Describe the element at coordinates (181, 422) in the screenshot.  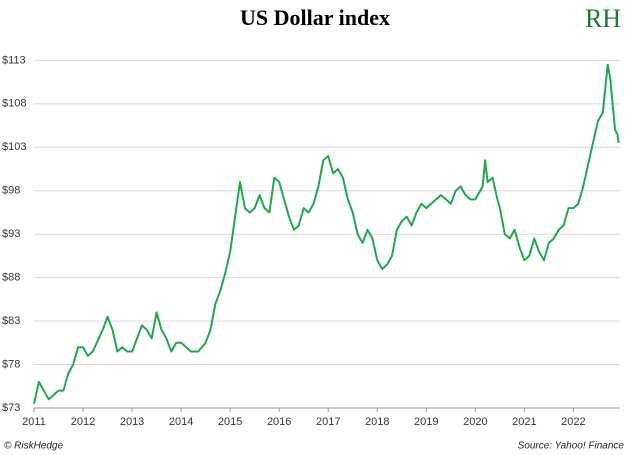
I see `x-tick-label: 2014` at that location.